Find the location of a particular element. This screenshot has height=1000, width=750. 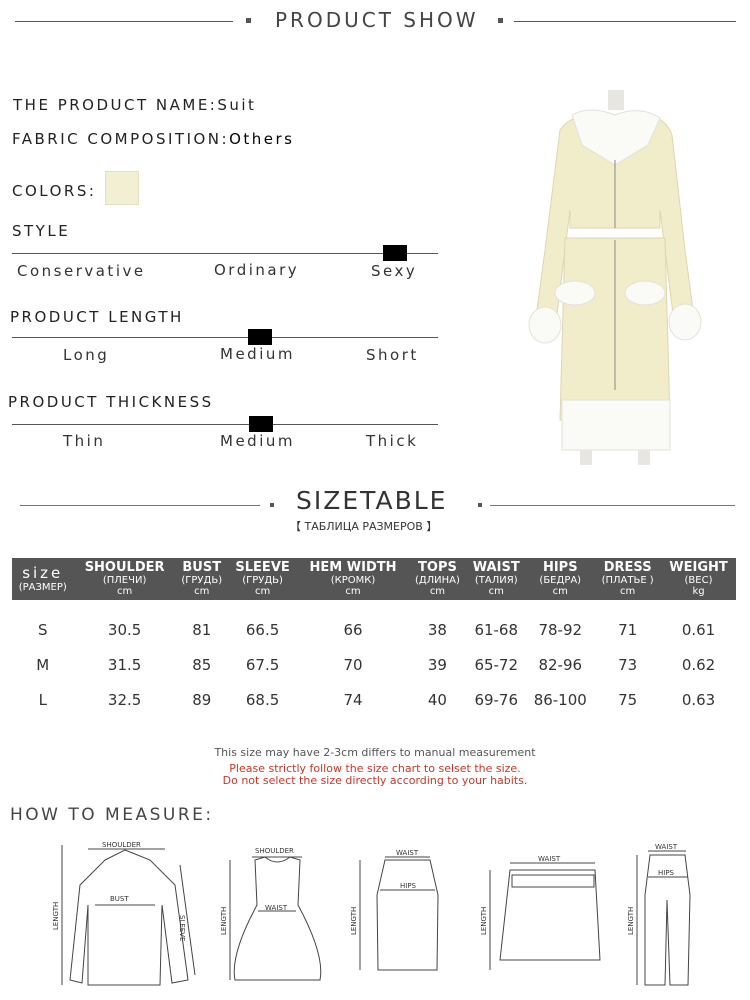

size-cell: L is located at coordinates (42, 699).